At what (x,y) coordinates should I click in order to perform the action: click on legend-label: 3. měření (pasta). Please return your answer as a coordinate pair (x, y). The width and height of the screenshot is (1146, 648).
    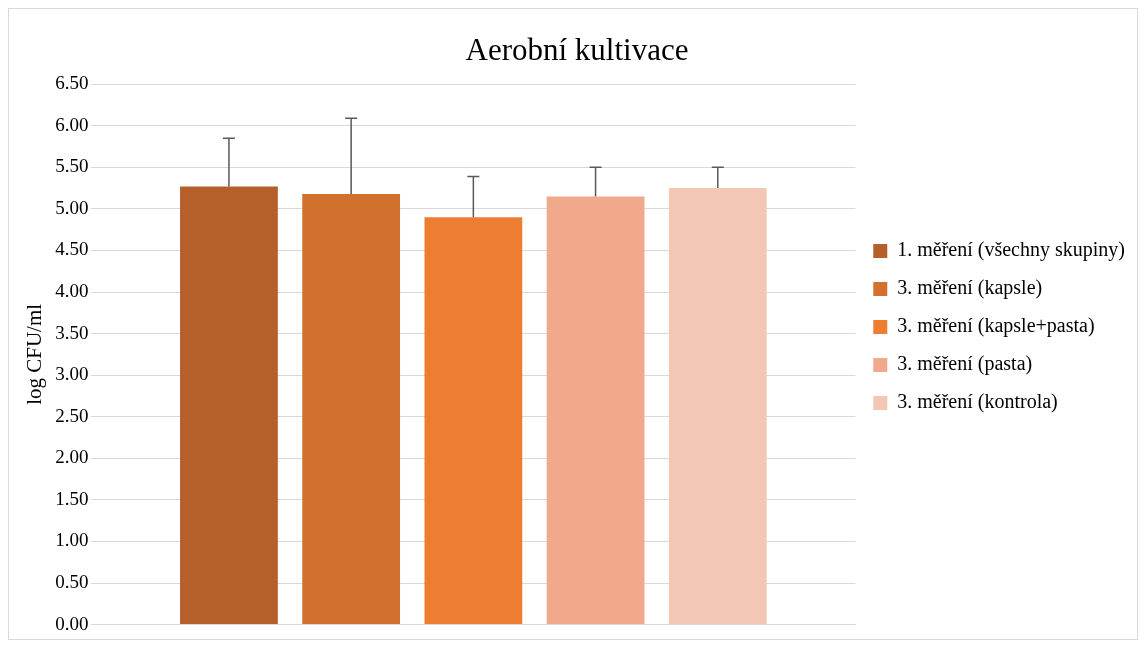
    Looking at the image, I should click on (965, 364).